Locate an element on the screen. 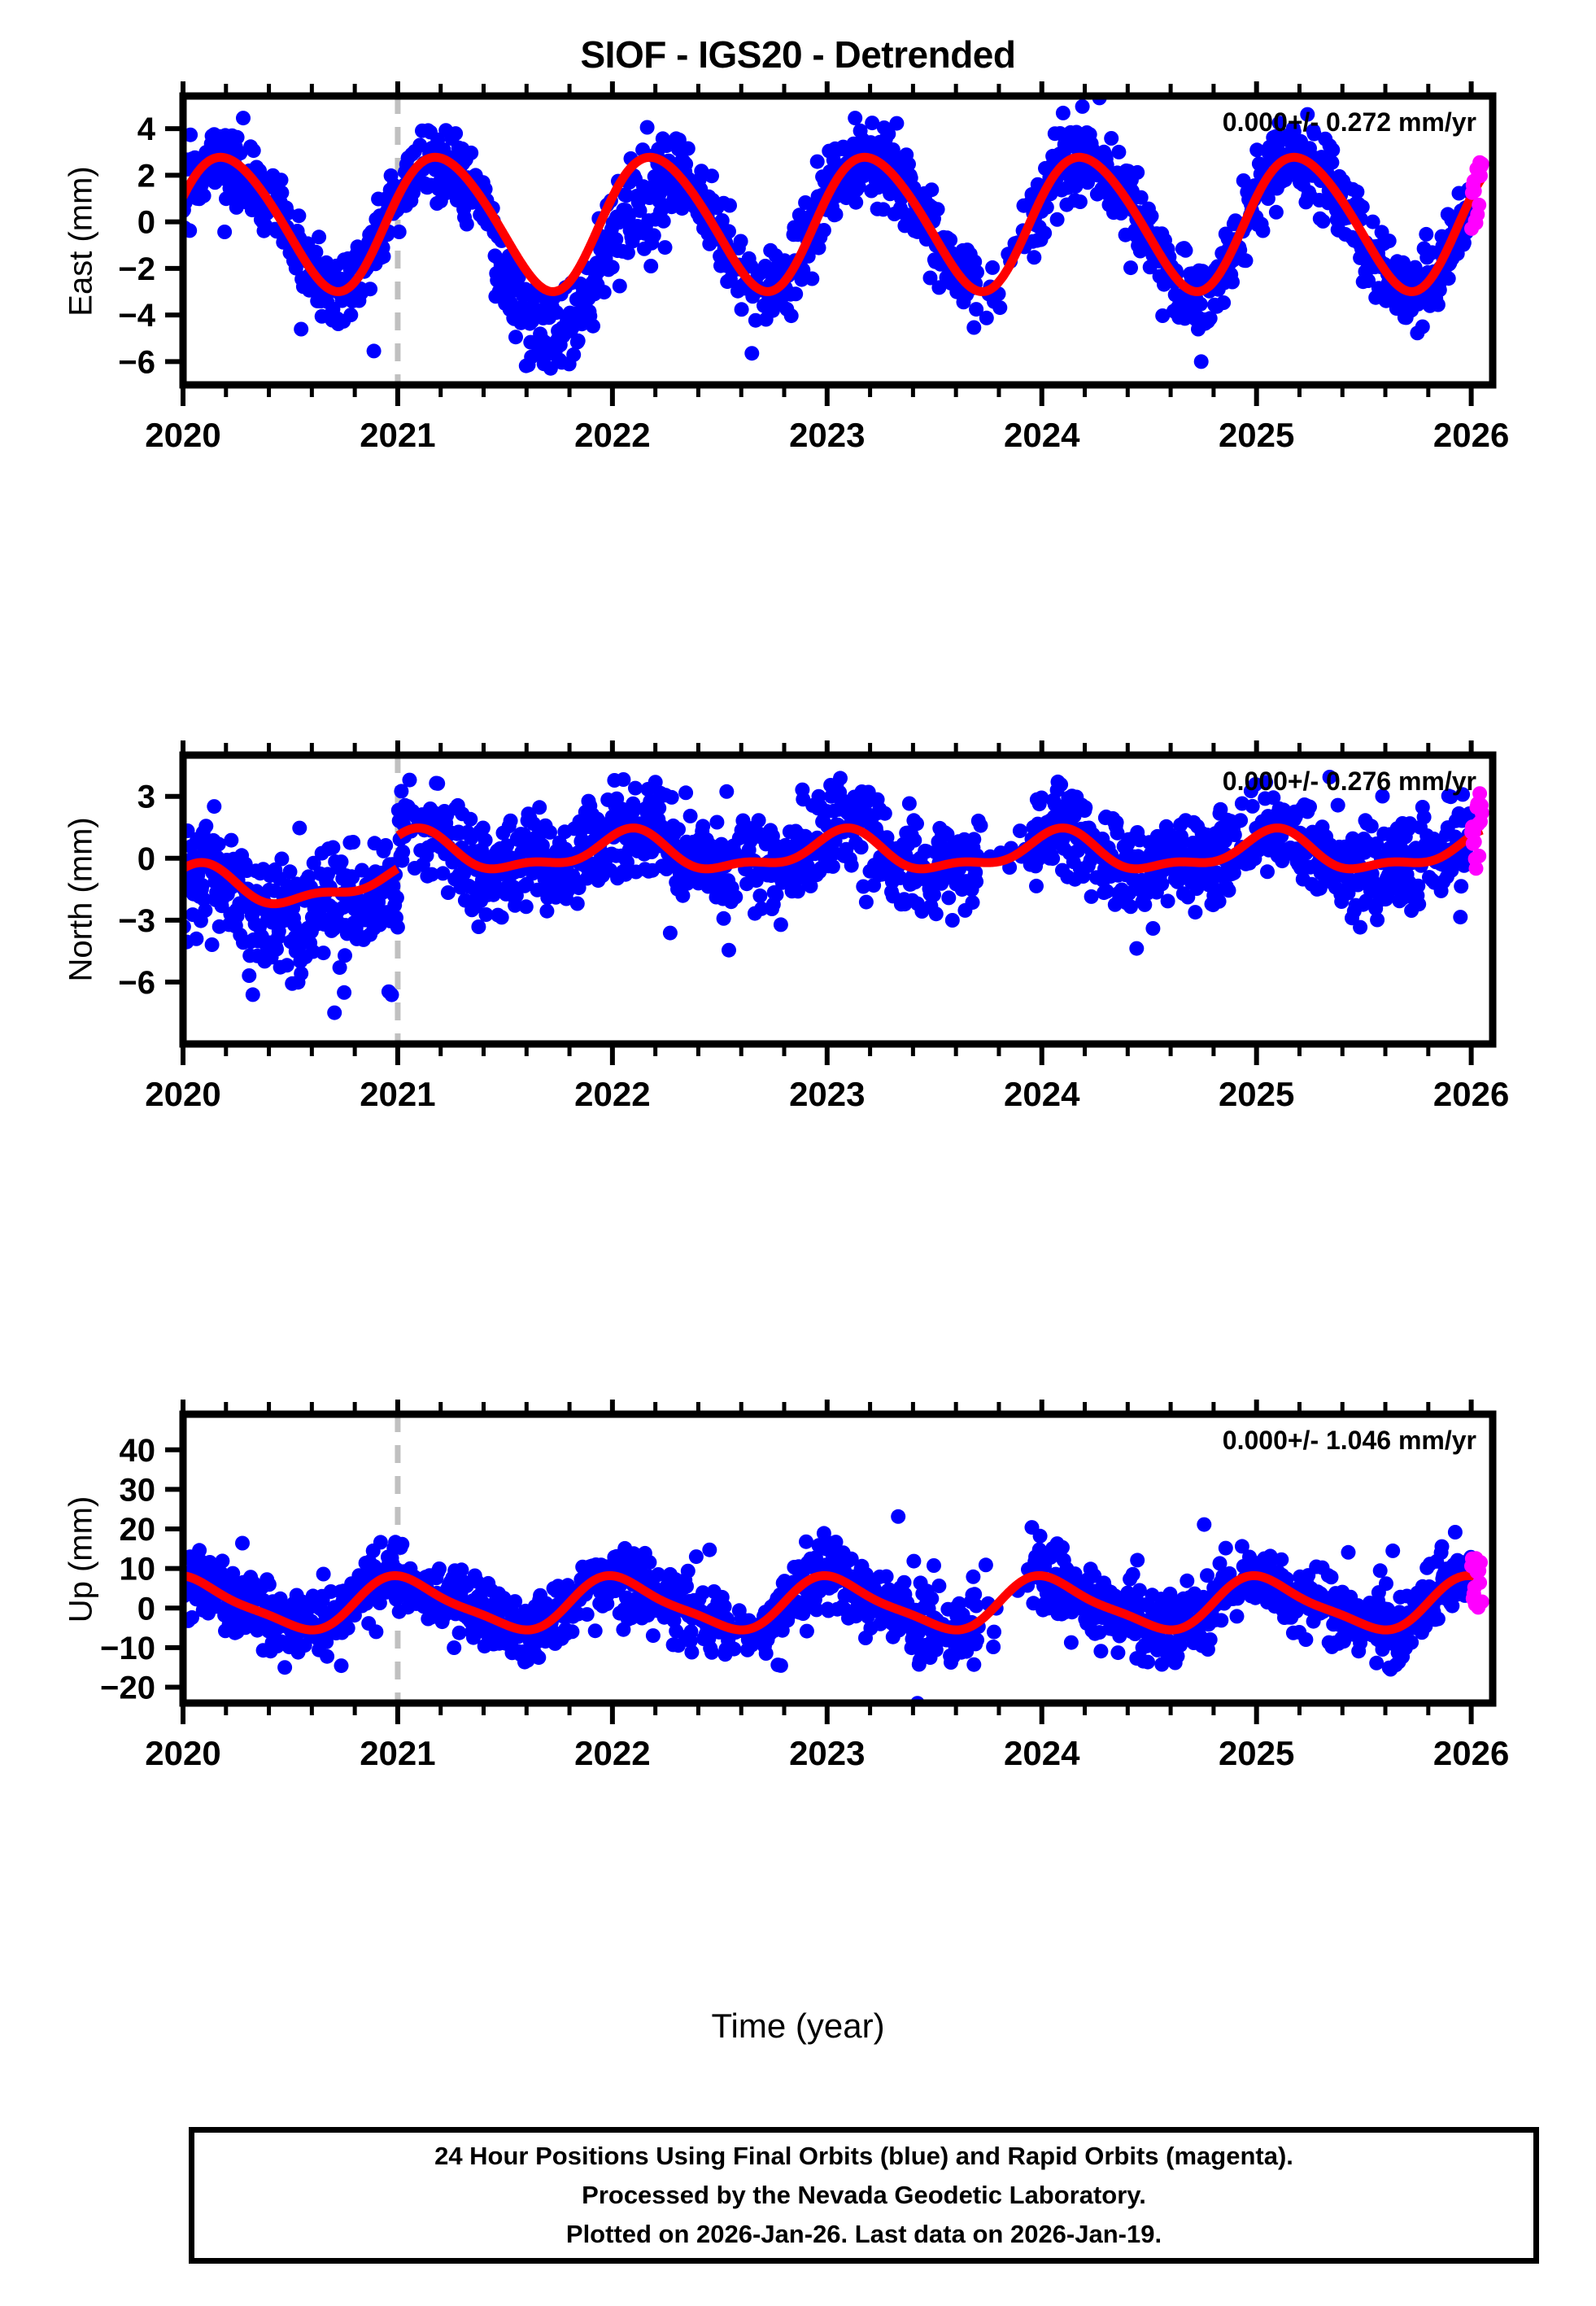 The width and height of the screenshot is (1596, 2306). y-tick-label: 40 is located at coordinates (138, 1451).